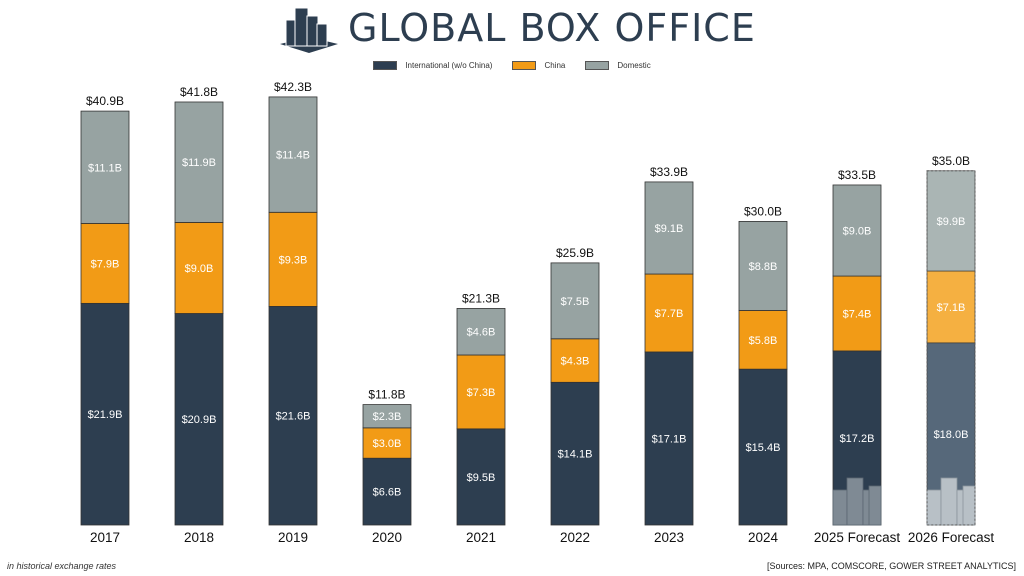 The image size is (1024, 576). What do you see at coordinates (951, 435) in the screenshot?
I see `segment-label: $18.0B` at bounding box center [951, 435].